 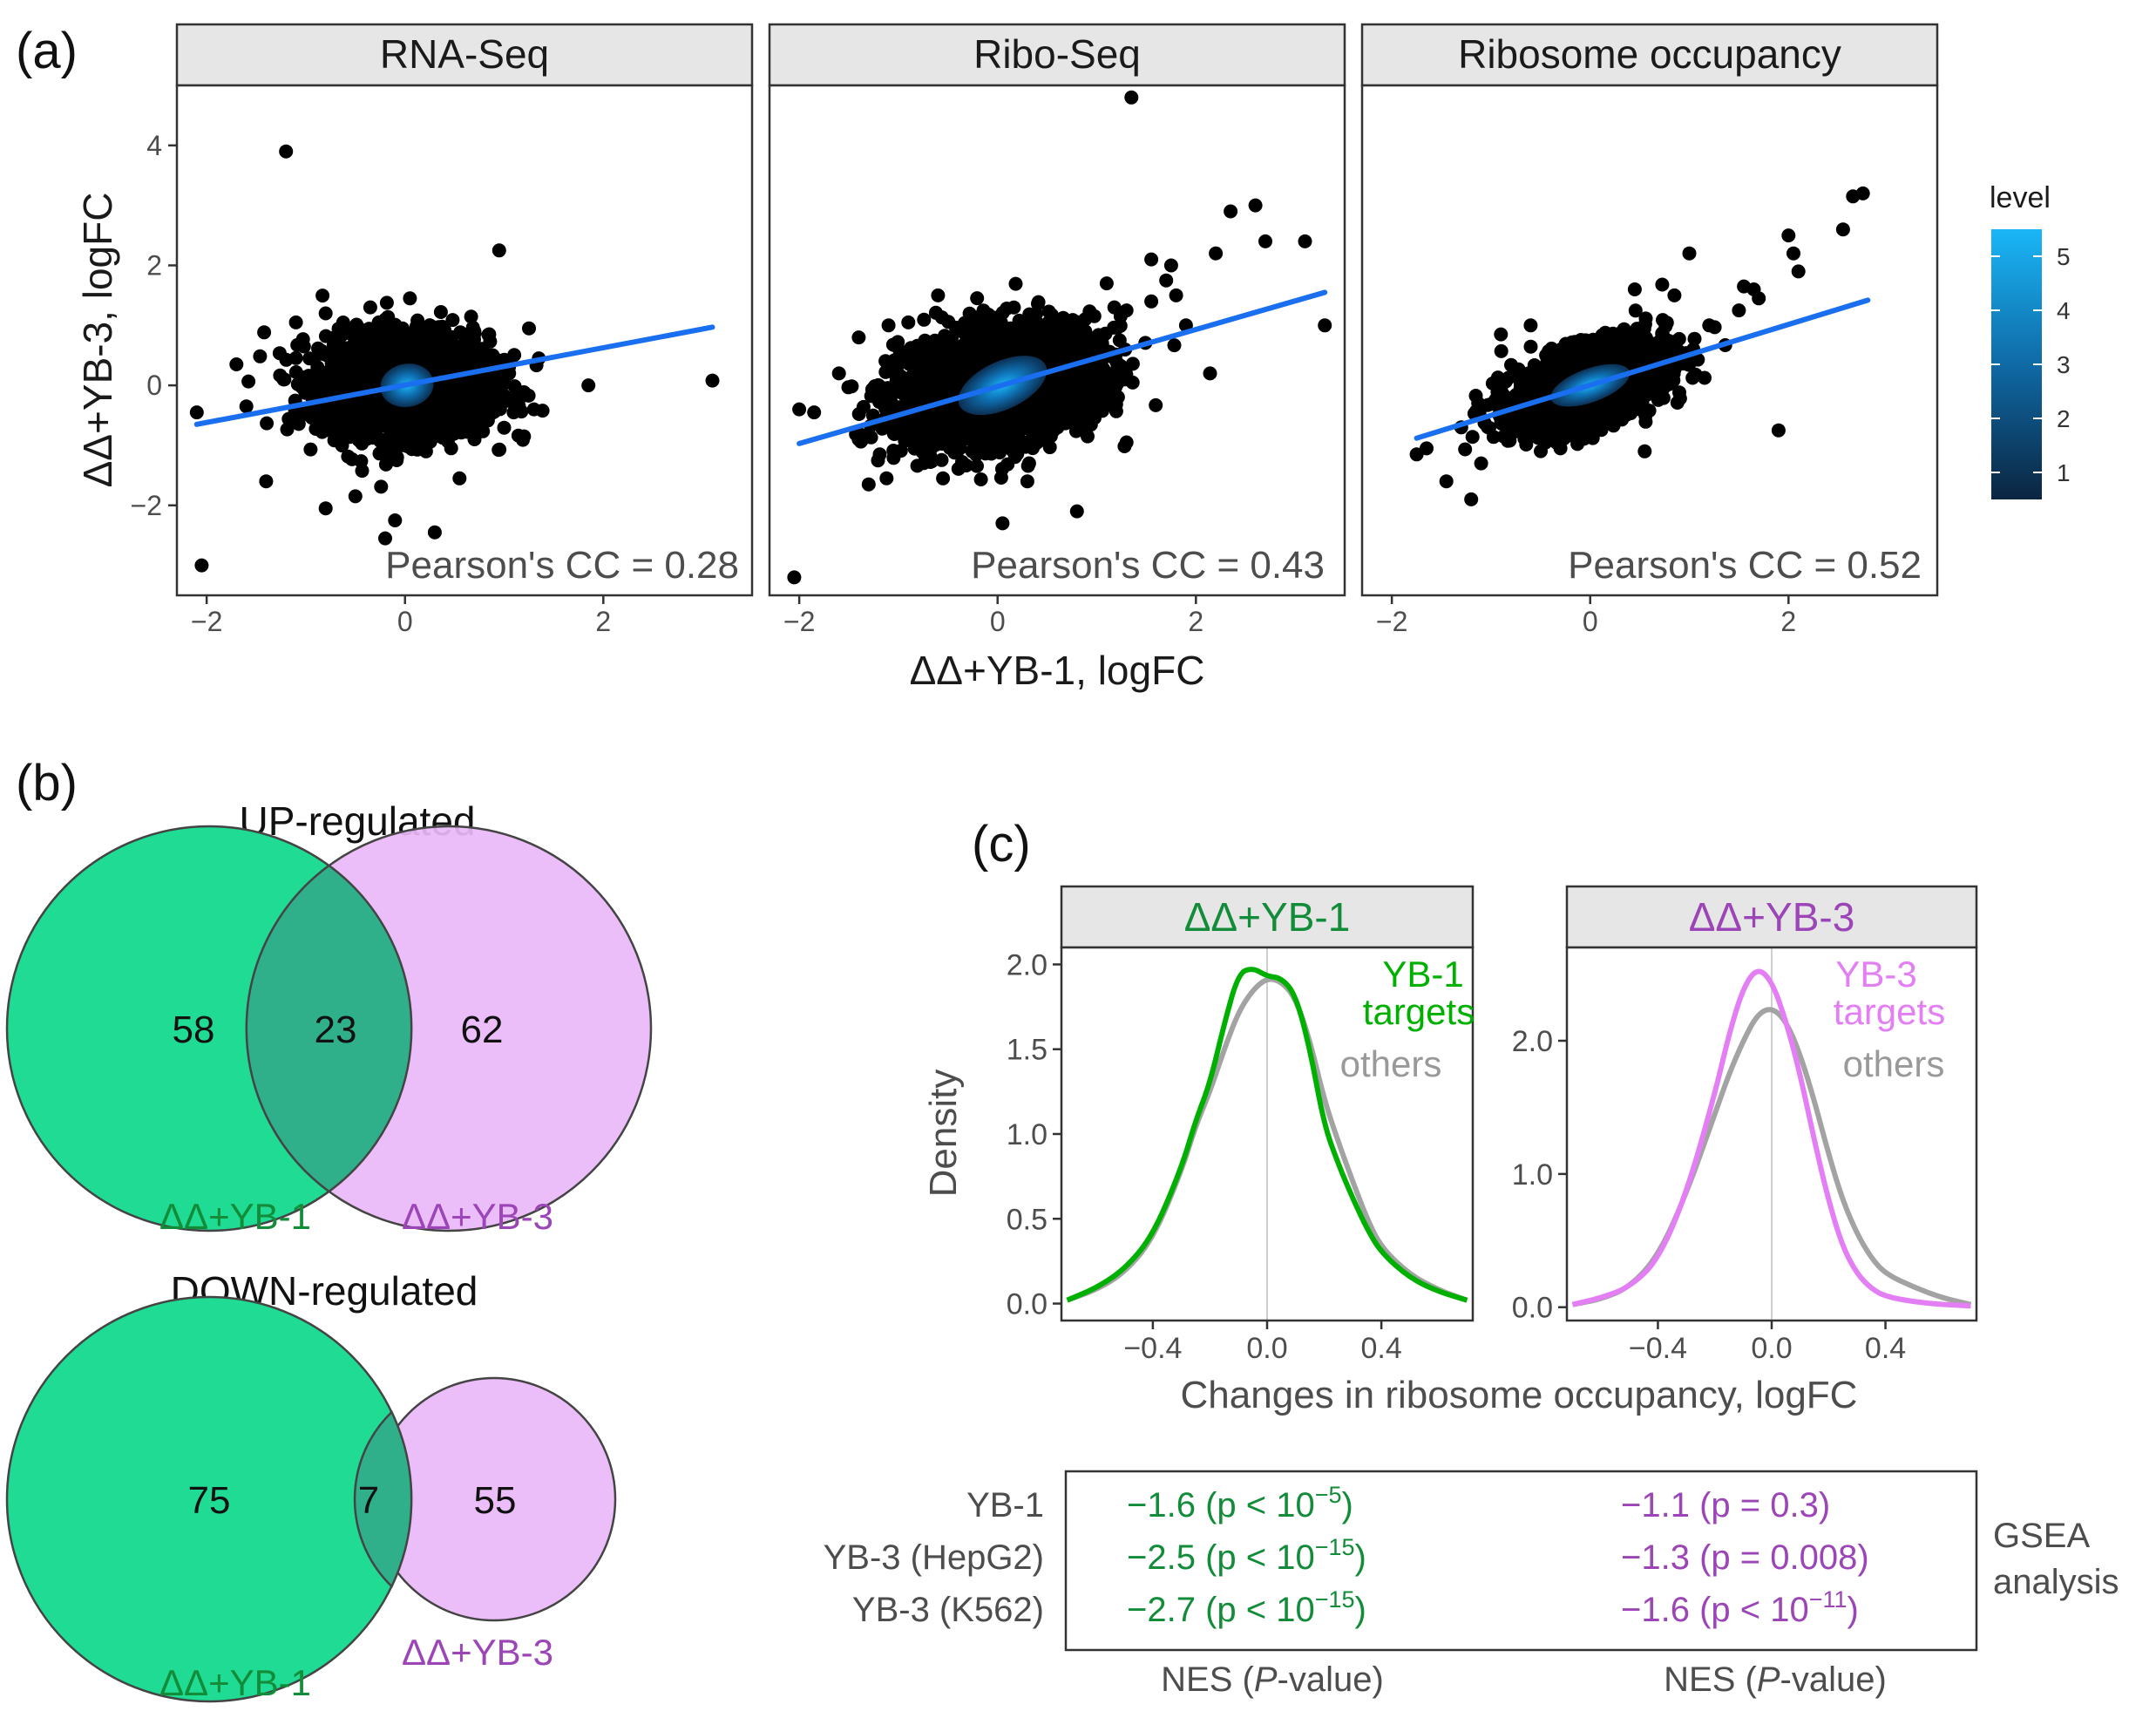 I want to click on facet-strip, so click(x=464, y=55).